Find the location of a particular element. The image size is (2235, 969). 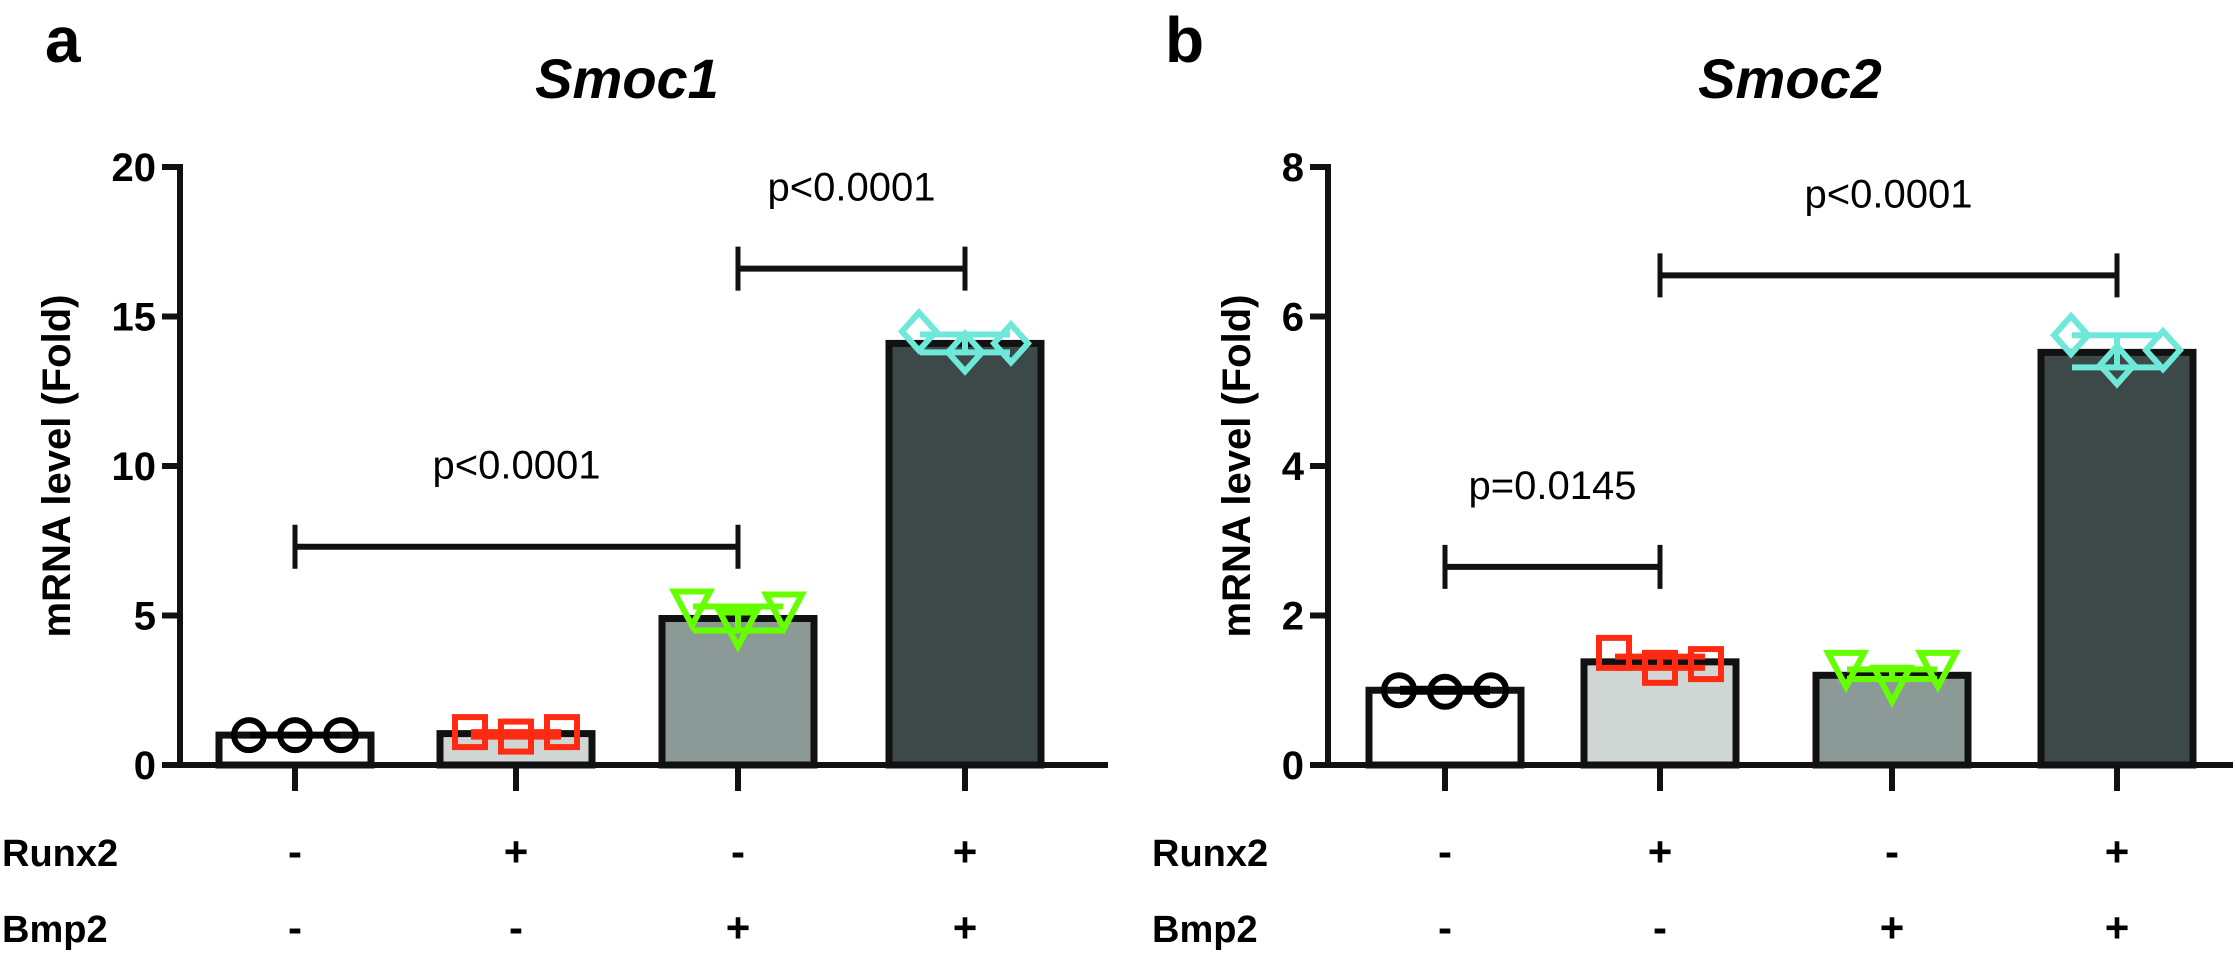

y-tick-label: 6 is located at coordinates (1293, 318).